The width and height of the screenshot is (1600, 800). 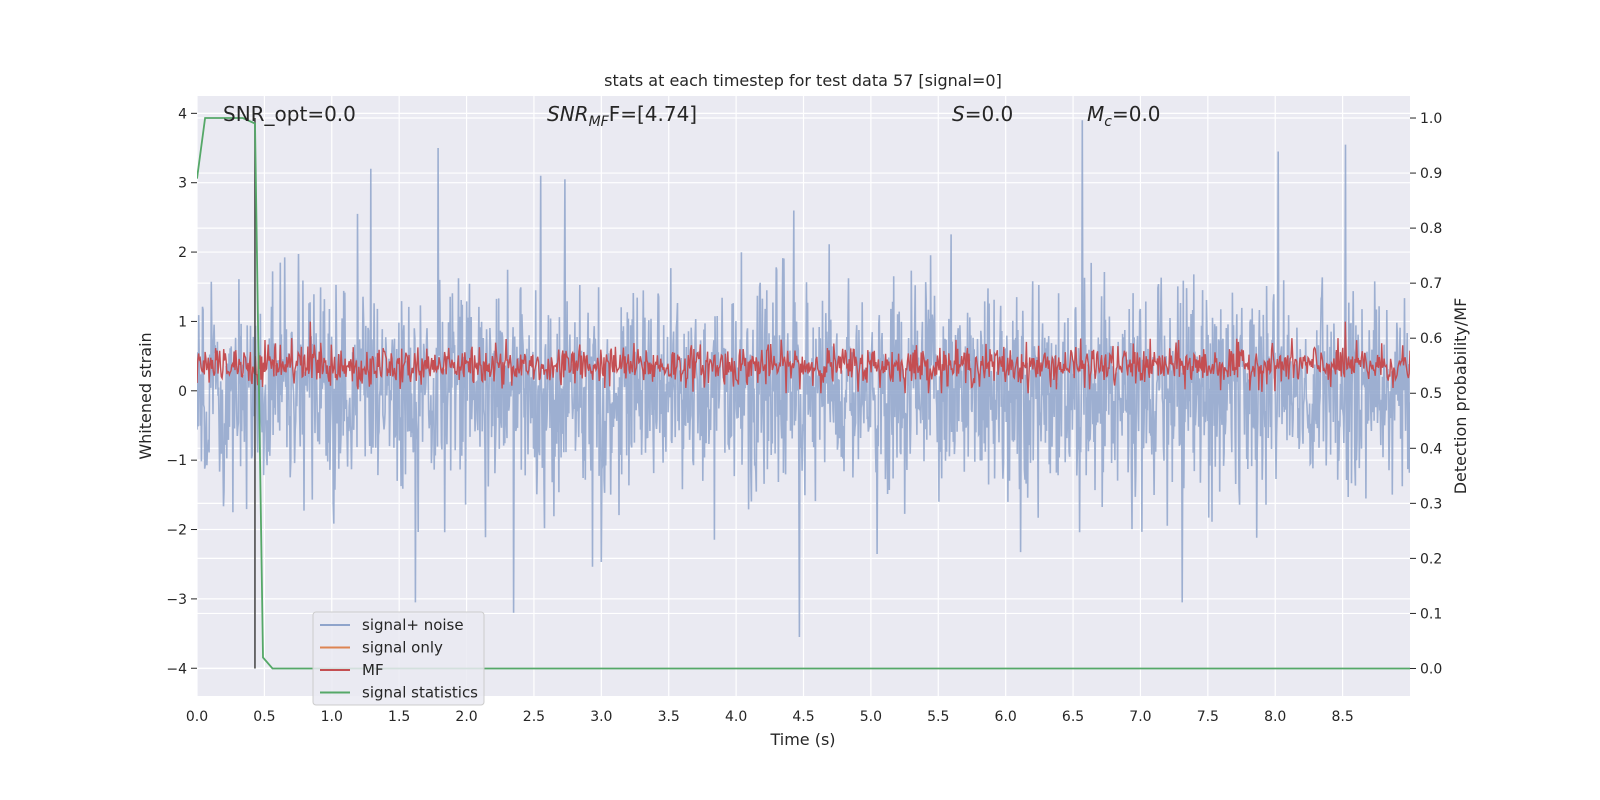 I want to click on x-tick-label: 0.5, so click(x=264, y=717).